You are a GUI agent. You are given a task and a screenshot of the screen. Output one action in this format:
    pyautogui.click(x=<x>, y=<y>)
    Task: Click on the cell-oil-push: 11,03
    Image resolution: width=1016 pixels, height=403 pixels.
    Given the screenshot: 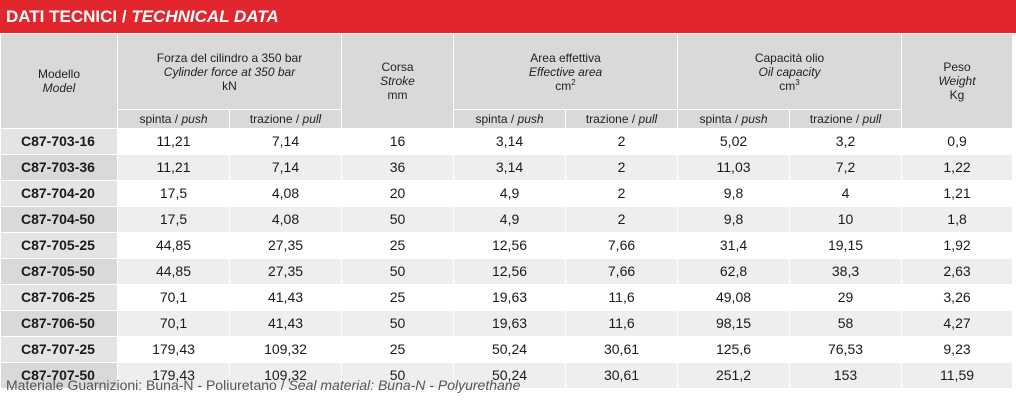 What is the action you would take?
    pyautogui.click(x=734, y=167)
    